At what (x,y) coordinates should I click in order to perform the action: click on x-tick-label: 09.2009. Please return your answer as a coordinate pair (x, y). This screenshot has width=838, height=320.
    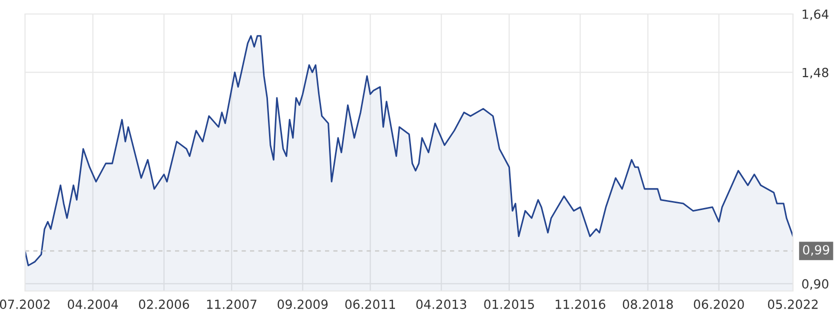
    Looking at the image, I should click on (303, 305).